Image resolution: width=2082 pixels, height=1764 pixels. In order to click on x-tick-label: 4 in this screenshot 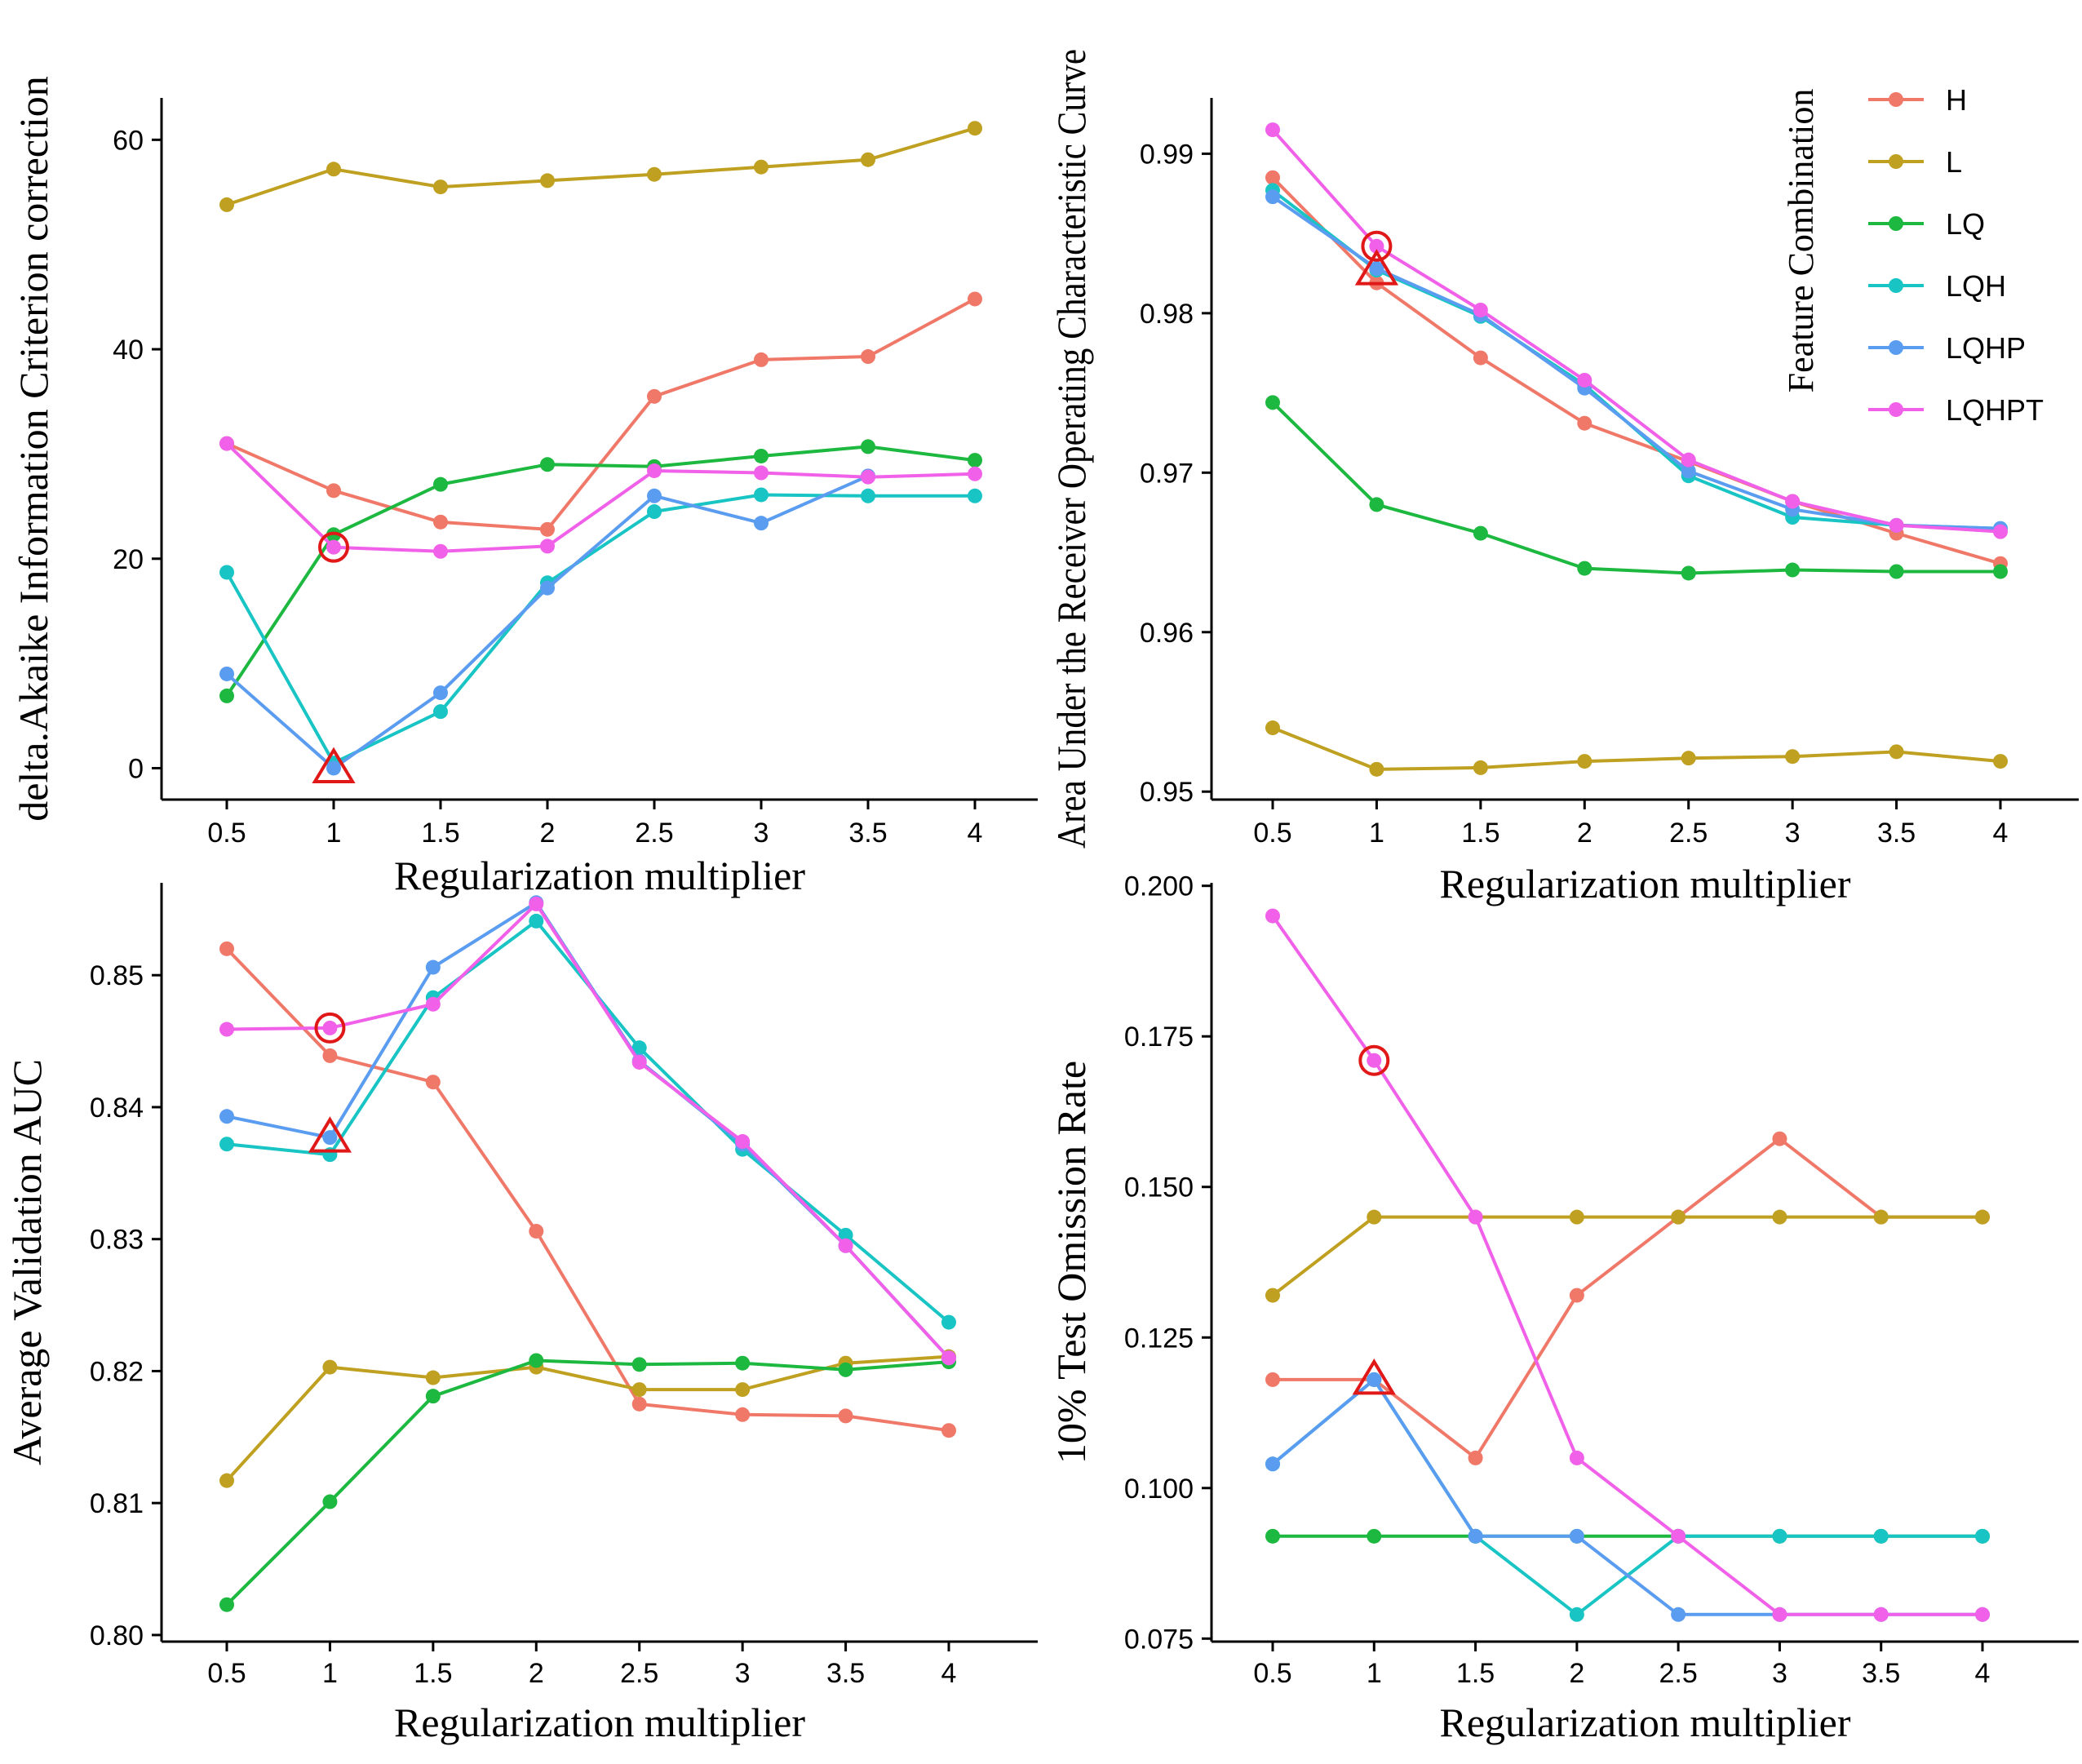, I will do `click(949, 1673)`.